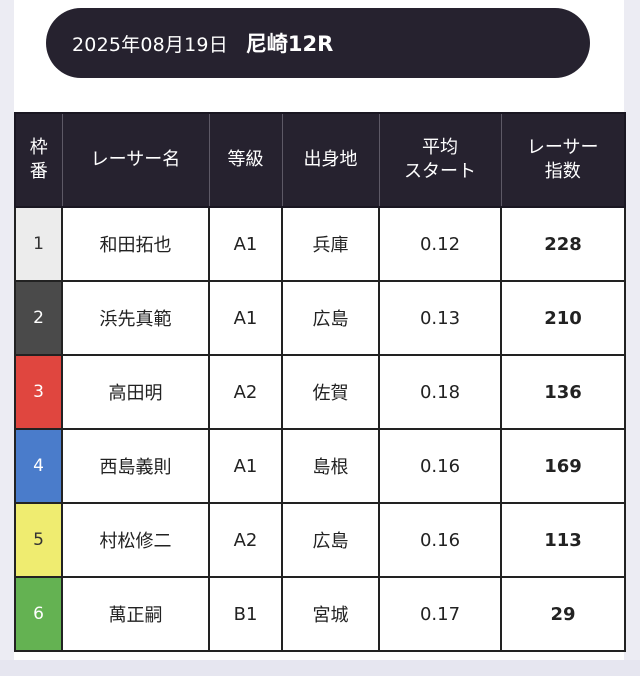 This screenshot has width=640, height=676. I want to click on col-header-class: 等級, so click(245, 160).